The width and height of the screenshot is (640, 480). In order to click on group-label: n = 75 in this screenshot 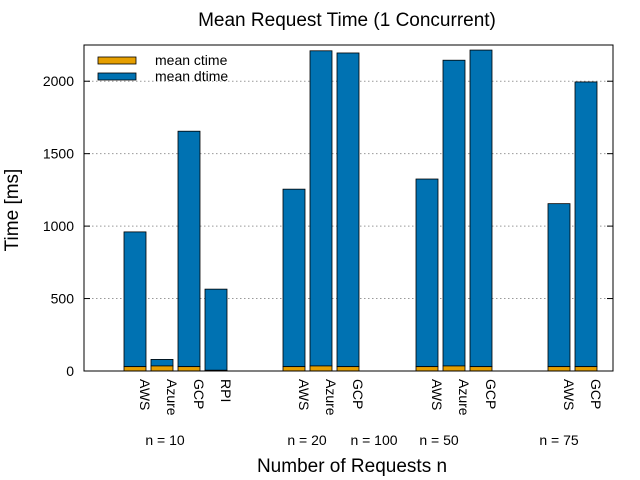, I will do `click(559, 440)`.